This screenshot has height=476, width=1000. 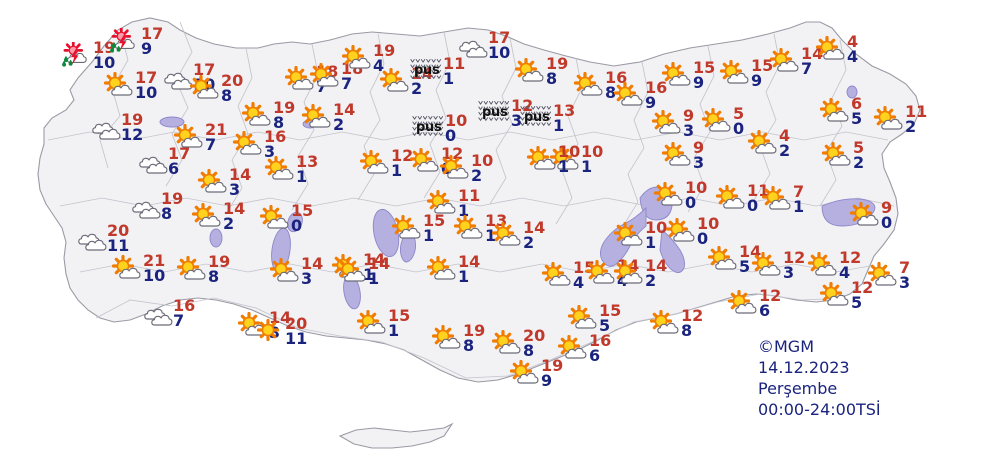 What do you see at coordinates (857, 302) in the screenshot?
I see `min-temperature: 5` at bounding box center [857, 302].